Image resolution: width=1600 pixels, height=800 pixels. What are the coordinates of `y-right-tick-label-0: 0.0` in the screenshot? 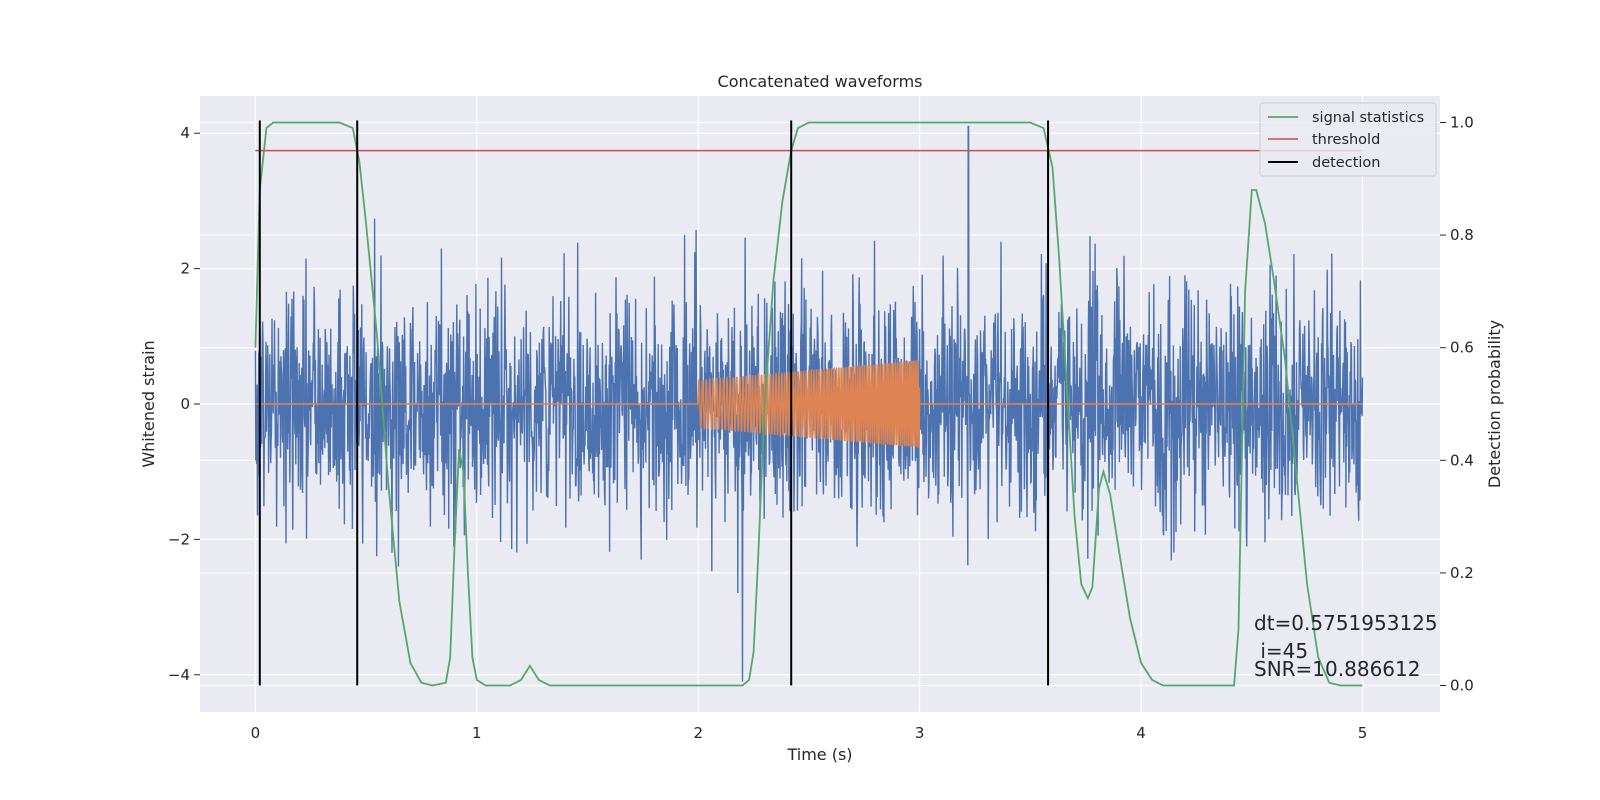 It's located at (1462, 686).